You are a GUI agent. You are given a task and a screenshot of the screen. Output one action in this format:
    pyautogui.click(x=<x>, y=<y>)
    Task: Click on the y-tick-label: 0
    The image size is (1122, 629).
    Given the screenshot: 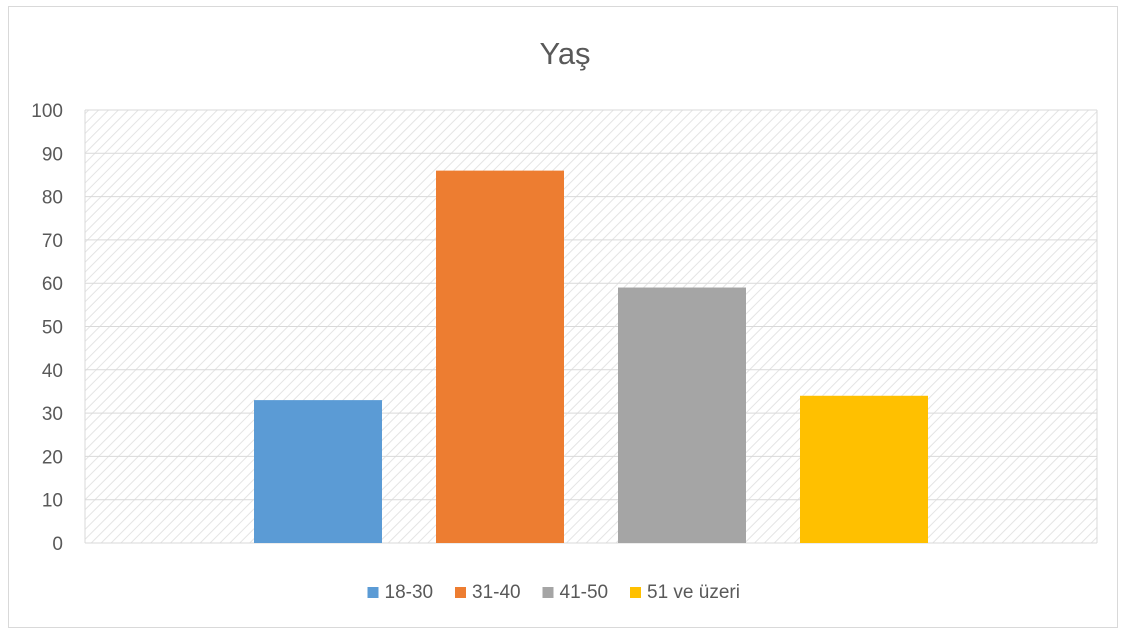 What is the action you would take?
    pyautogui.click(x=57, y=544)
    